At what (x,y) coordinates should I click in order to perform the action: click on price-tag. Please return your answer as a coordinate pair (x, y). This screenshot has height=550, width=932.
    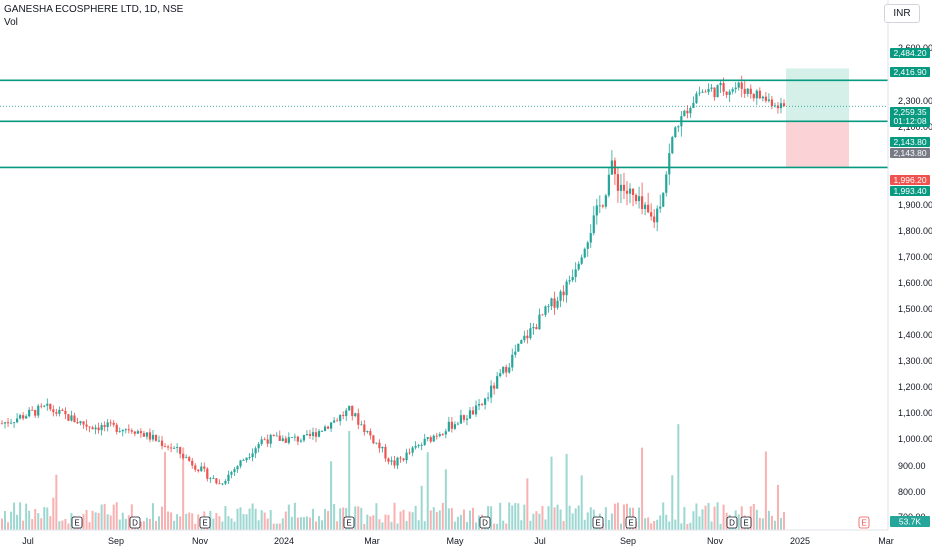
    Looking at the image, I should click on (910, 153).